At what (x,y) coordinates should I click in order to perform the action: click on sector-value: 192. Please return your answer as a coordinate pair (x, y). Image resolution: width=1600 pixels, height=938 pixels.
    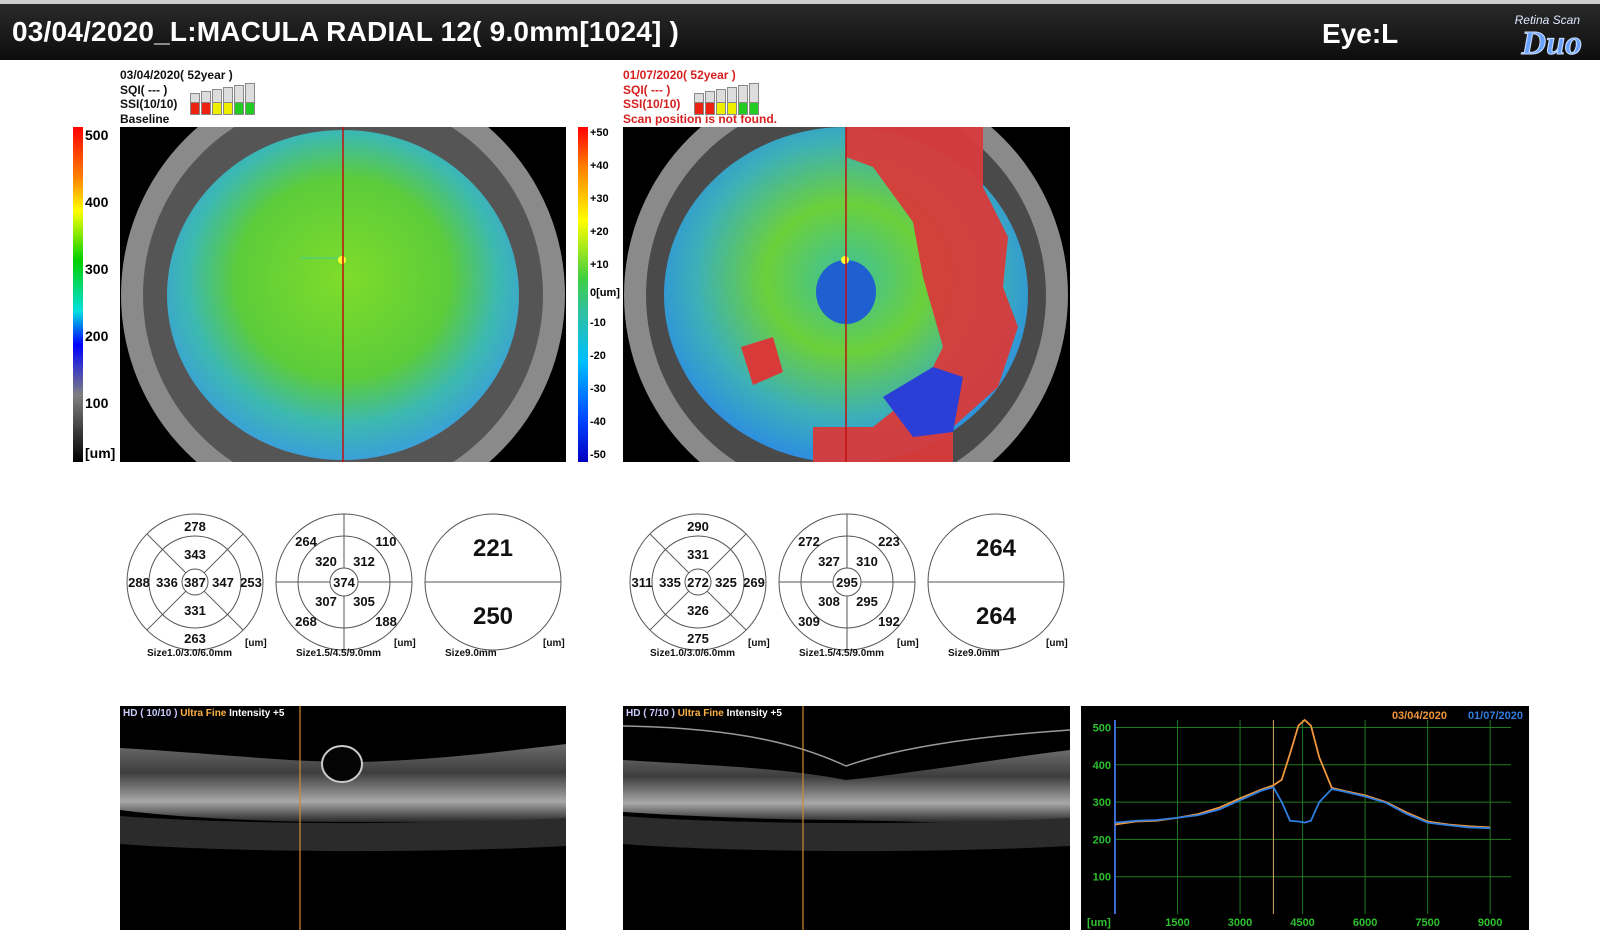
    Looking at the image, I should click on (889, 621).